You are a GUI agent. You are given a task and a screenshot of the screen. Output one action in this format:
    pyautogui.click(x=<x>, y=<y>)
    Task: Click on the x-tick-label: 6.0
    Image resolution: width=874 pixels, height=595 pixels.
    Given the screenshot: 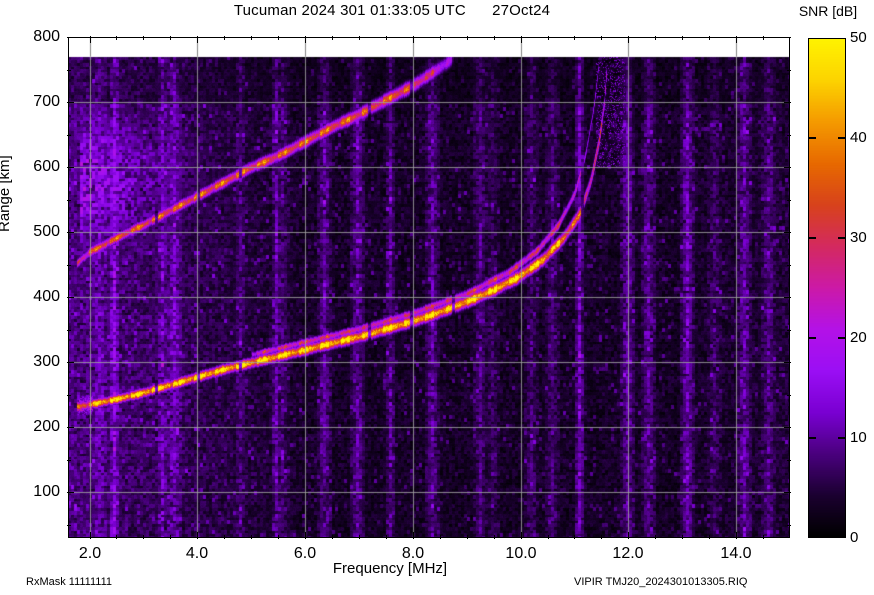 What is the action you would take?
    pyautogui.click(x=305, y=553)
    